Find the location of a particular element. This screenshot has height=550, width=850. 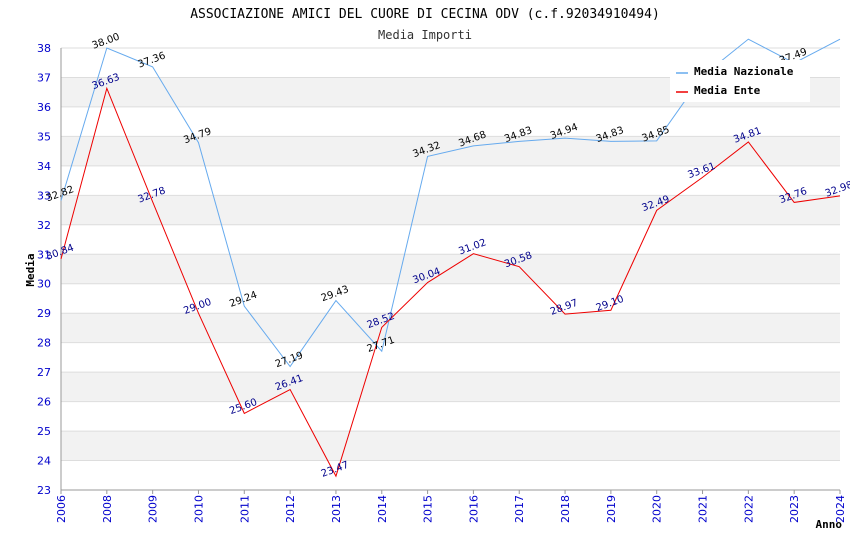

y-tick-labels: 23 24 25 26 27 28 29 30 31 32 33 34 35 36 37 38 is located at coordinates (44, 269).